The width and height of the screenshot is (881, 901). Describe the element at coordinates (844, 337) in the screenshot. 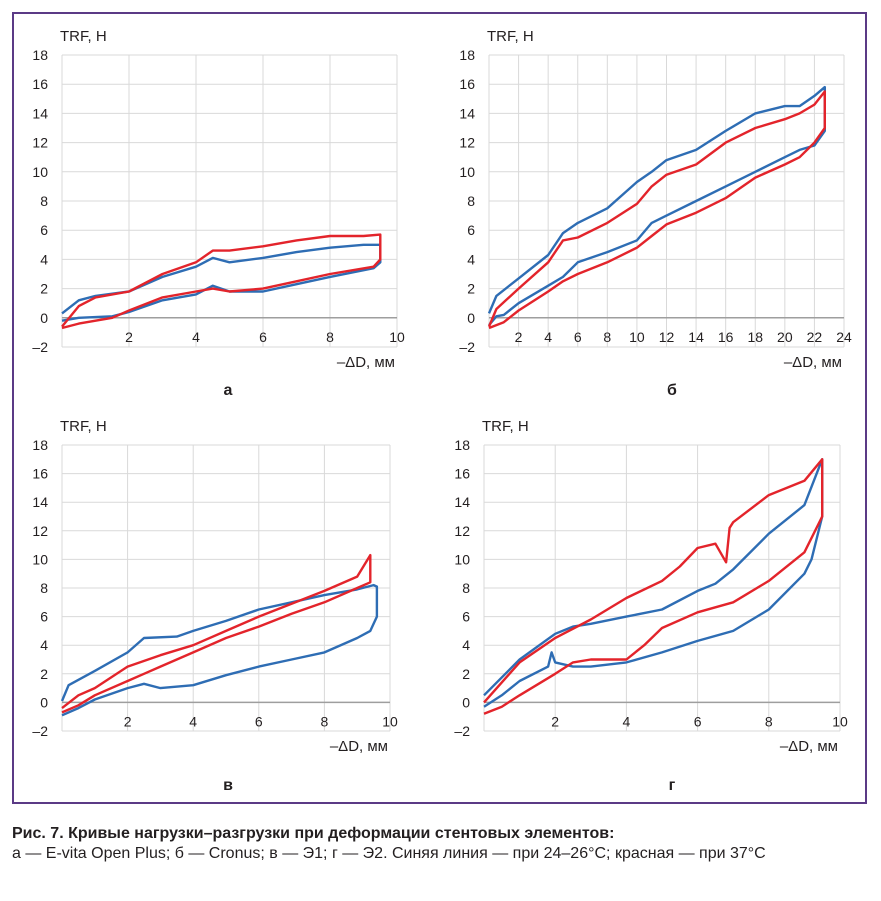

I see `x-tick-label: 24` at that location.